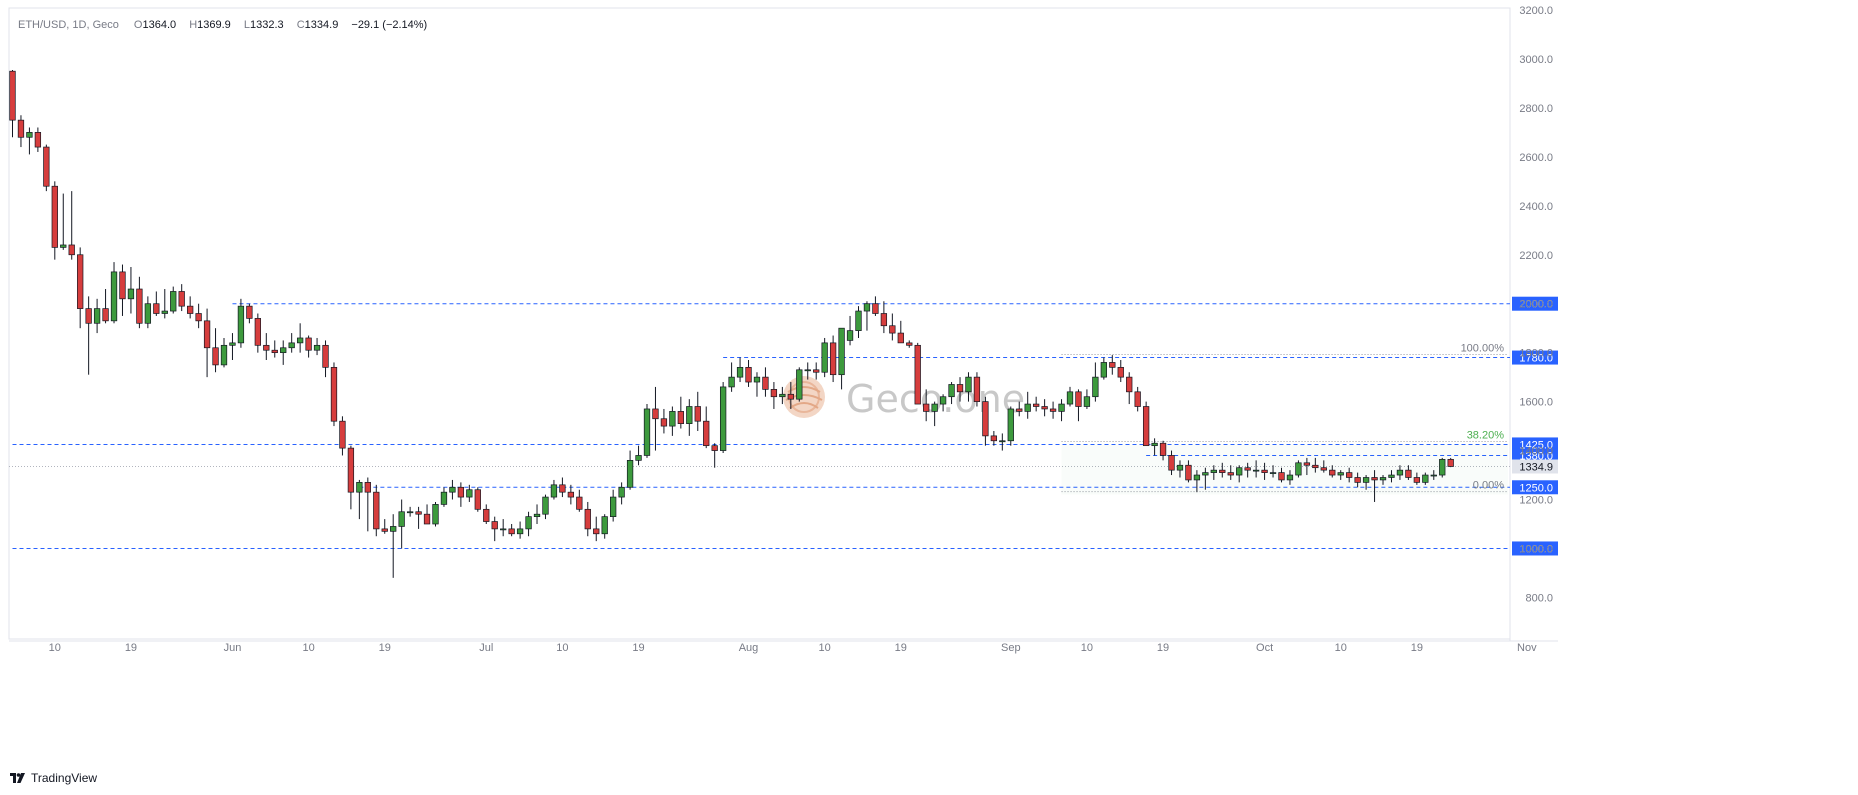  Describe the element at coordinates (1535, 466) in the screenshot. I see `current-price-badge` at that location.